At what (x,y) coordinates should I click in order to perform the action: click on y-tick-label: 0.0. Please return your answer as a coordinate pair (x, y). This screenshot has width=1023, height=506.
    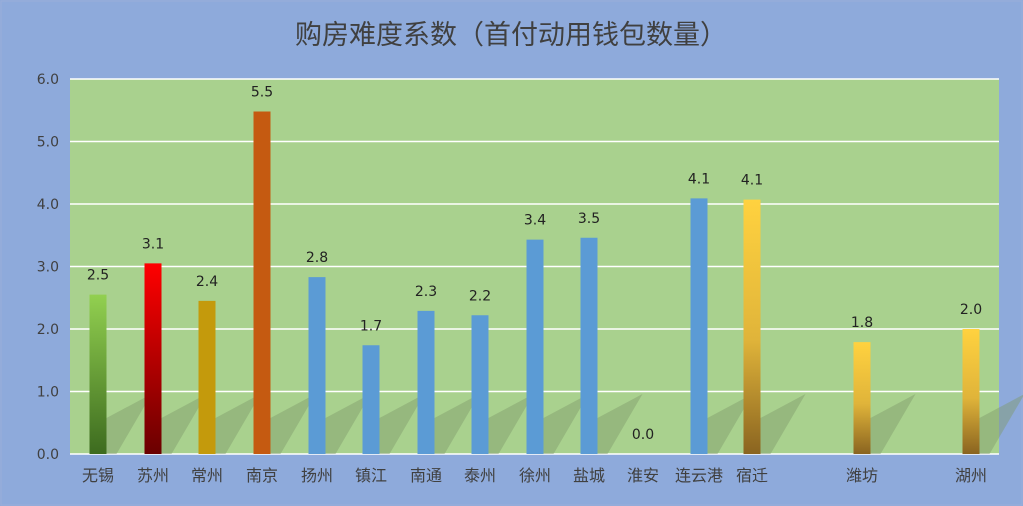
    Looking at the image, I should click on (48, 455).